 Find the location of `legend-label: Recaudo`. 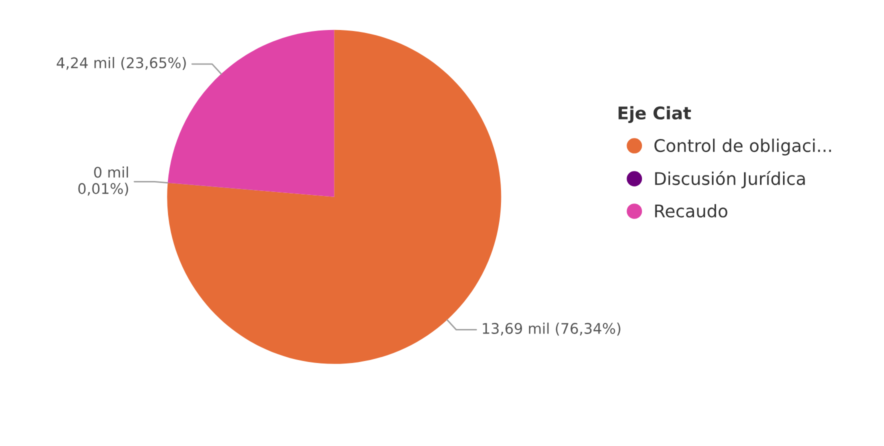

legend-label: Recaudo is located at coordinates (691, 211).